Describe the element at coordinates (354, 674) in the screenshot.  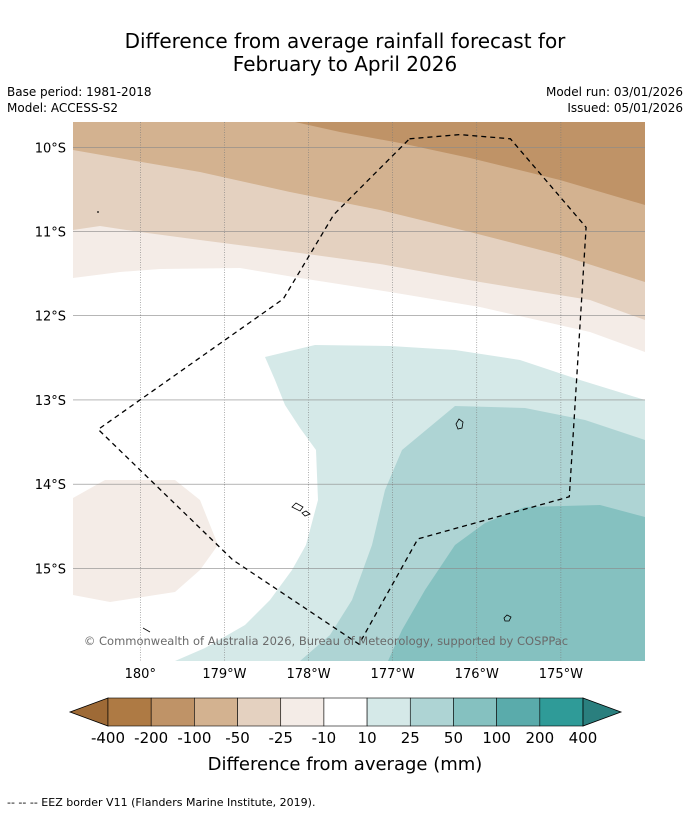
I see `x-axis-tick-labels: 180° 179°W 178°W 177°W 176°W 175°W` at that location.